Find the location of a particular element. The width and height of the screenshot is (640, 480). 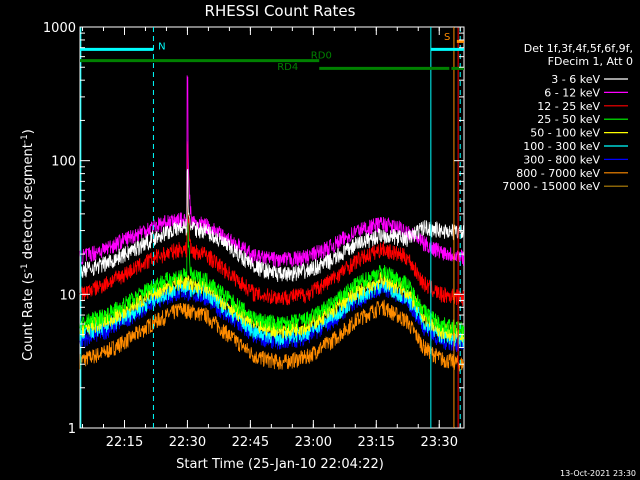

y-axis-label-part-3: ) is located at coordinates (28, 131).